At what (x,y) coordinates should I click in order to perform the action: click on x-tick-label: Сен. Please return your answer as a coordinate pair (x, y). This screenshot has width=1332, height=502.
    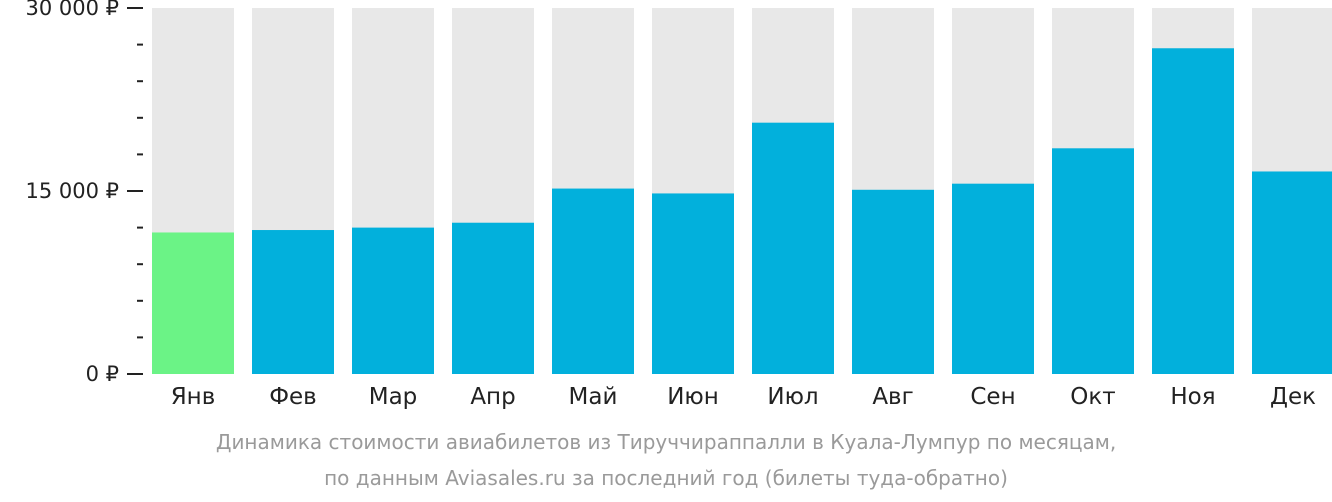
    Looking at the image, I should click on (992, 397).